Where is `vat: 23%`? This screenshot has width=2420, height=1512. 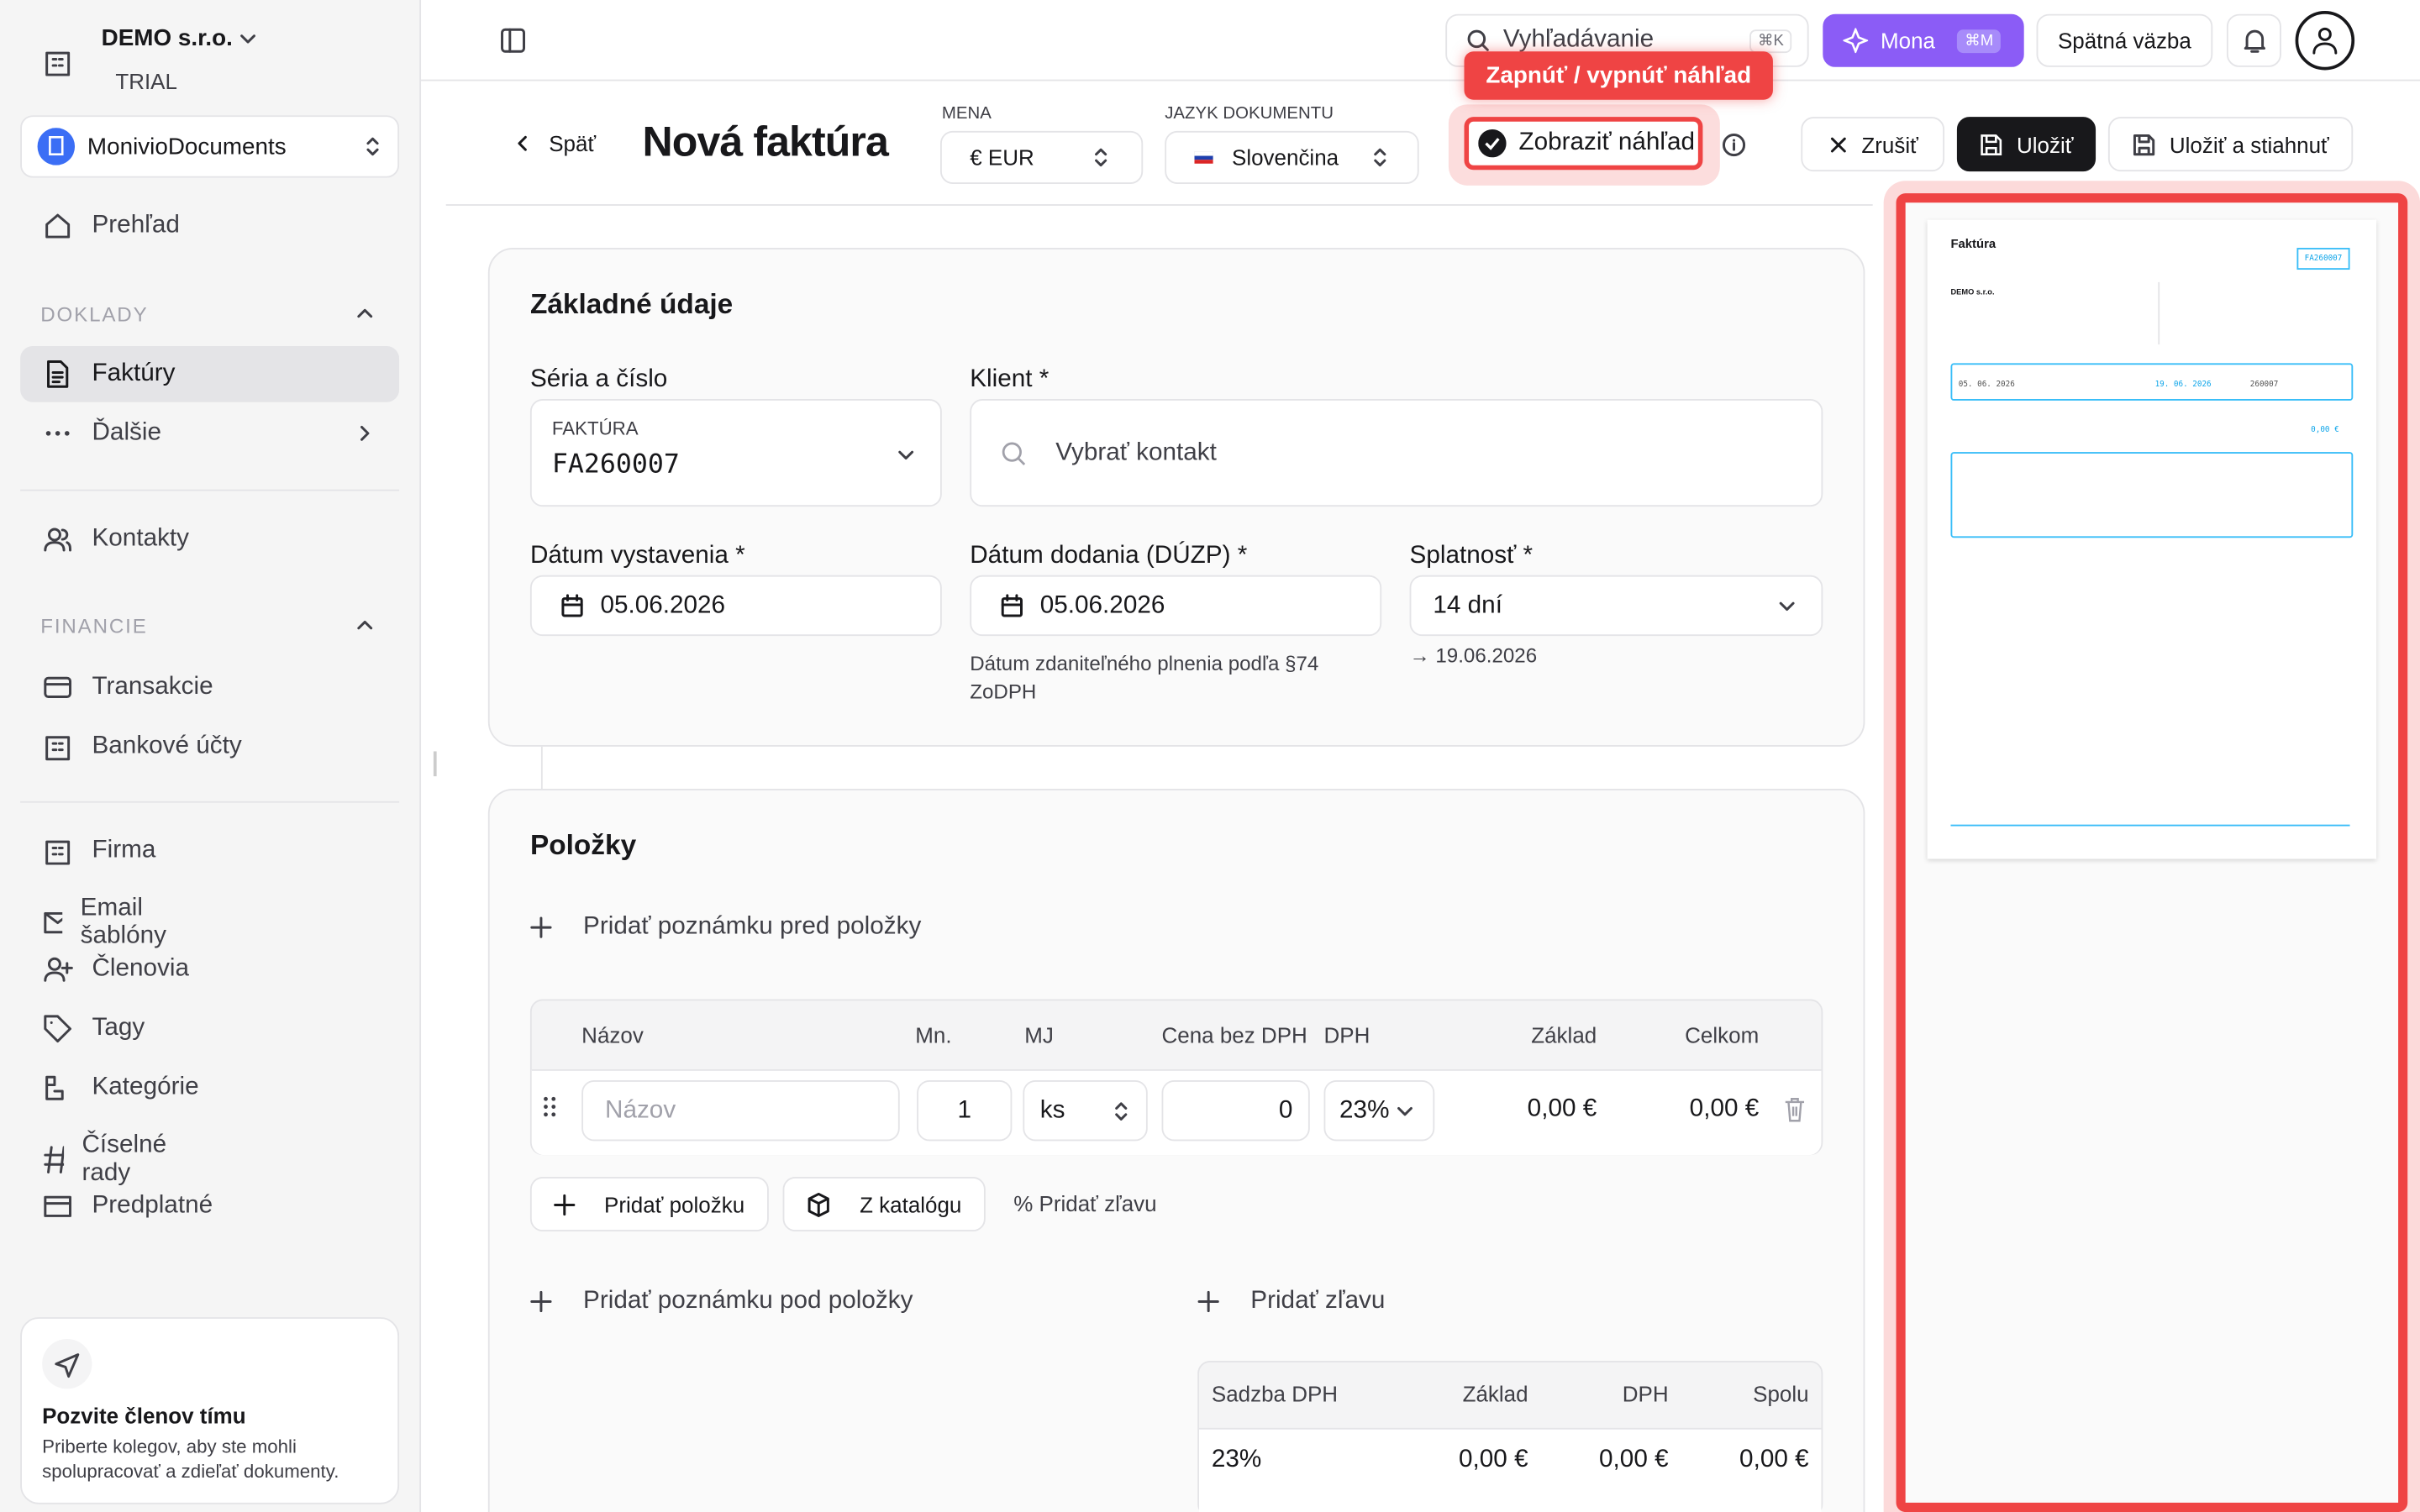
vat: 23% is located at coordinates (1364, 1110).